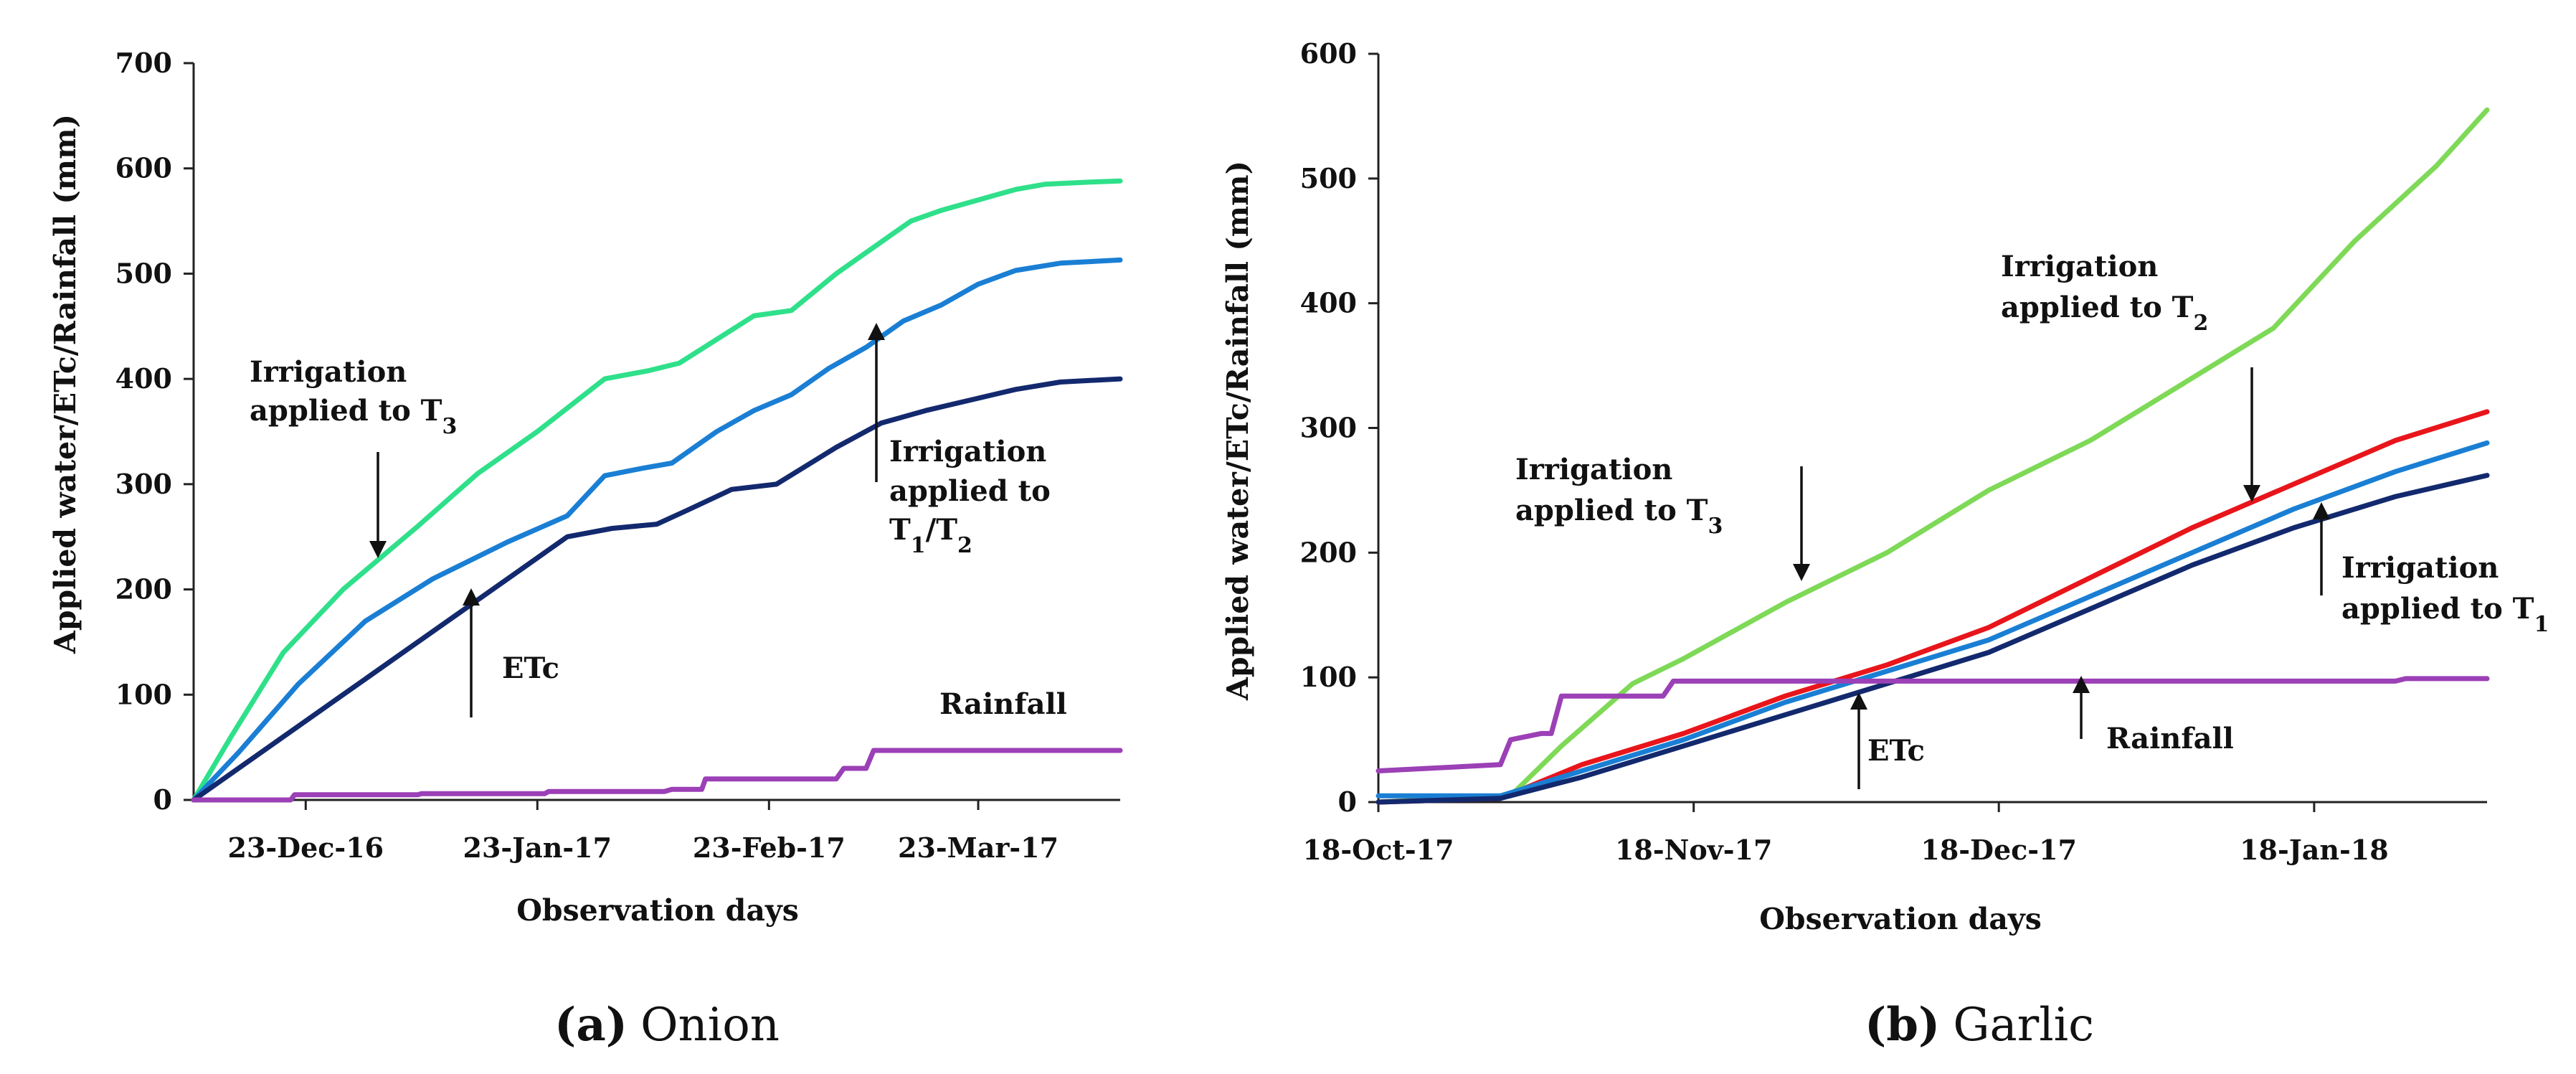 The width and height of the screenshot is (2576, 1074). What do you see at coordinates (657, 589) in the screenshot?
I see `a-series-etc` at bounding box center [657, 589].